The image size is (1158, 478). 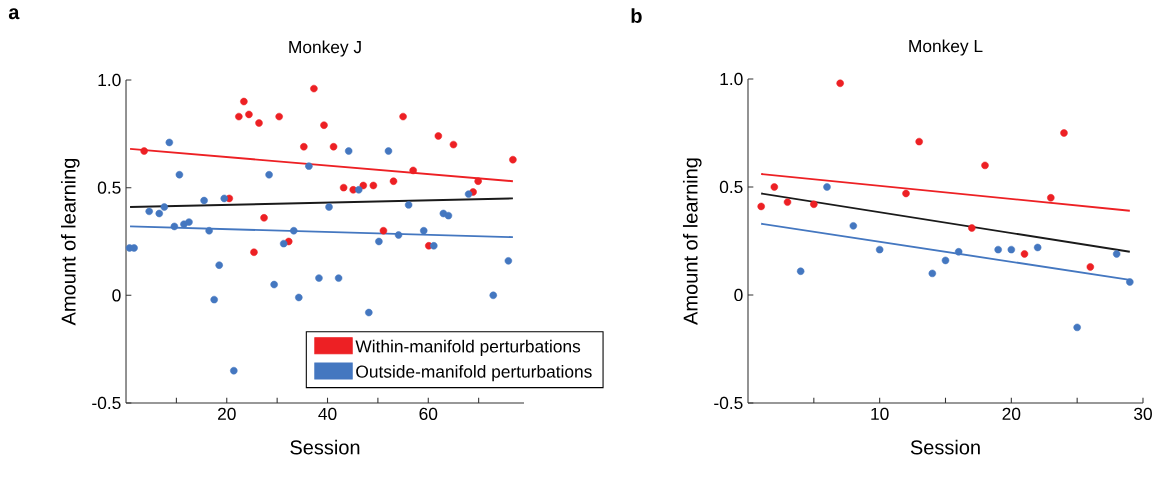 I want to click on text: a, so click(x=14, y=14).